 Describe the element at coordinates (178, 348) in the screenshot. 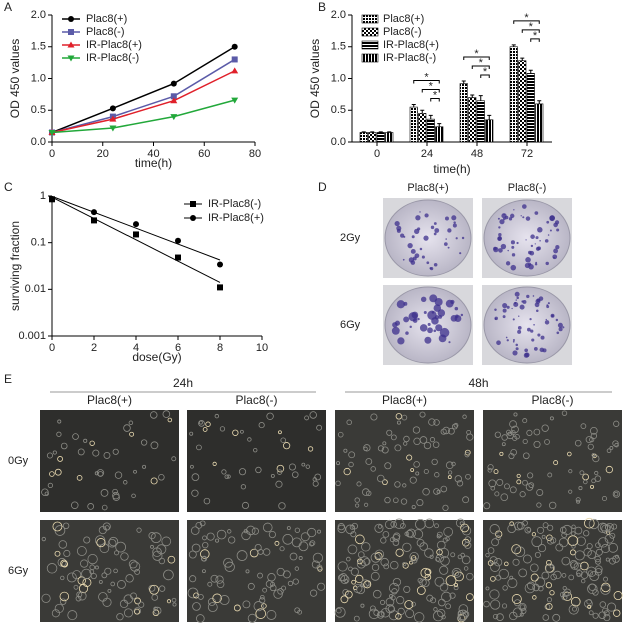

I see `x-tick-label: 6` at that location.